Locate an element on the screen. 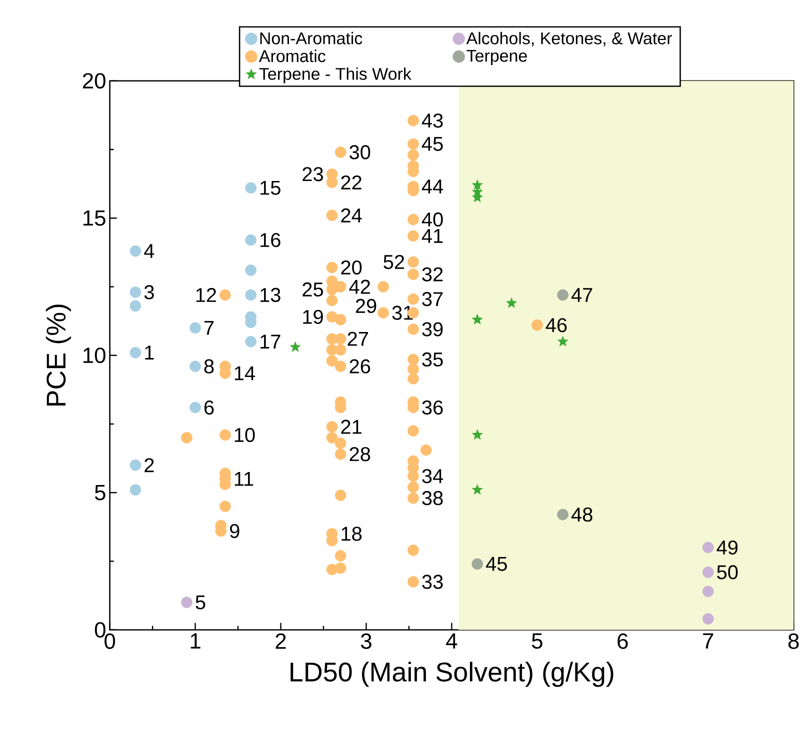 The height and width of the screenshot is (738, 803). annotation: 46 is located at coordinates (556, 325).